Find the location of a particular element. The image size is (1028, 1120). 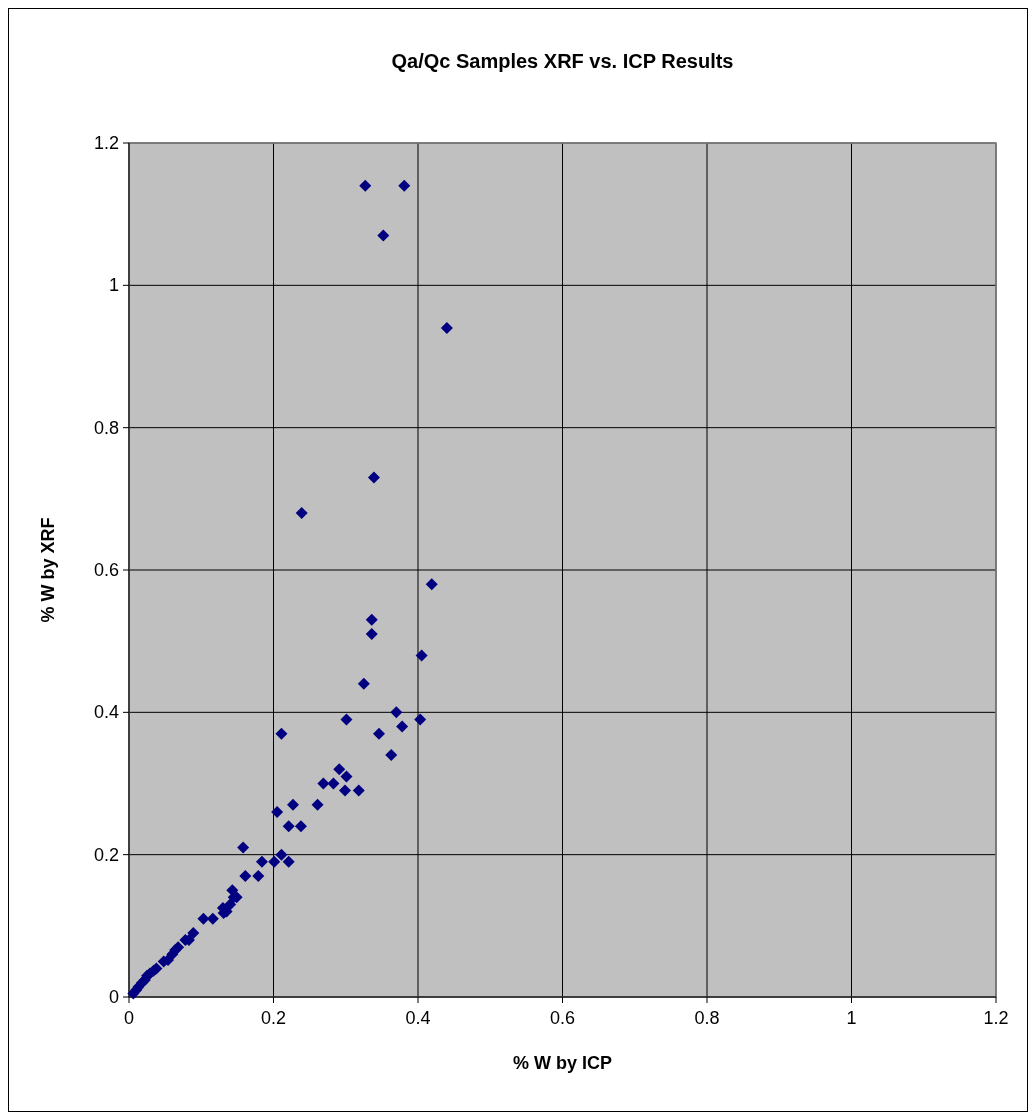

y-tick-label: 0.2 is located at coordinates (106, 854).